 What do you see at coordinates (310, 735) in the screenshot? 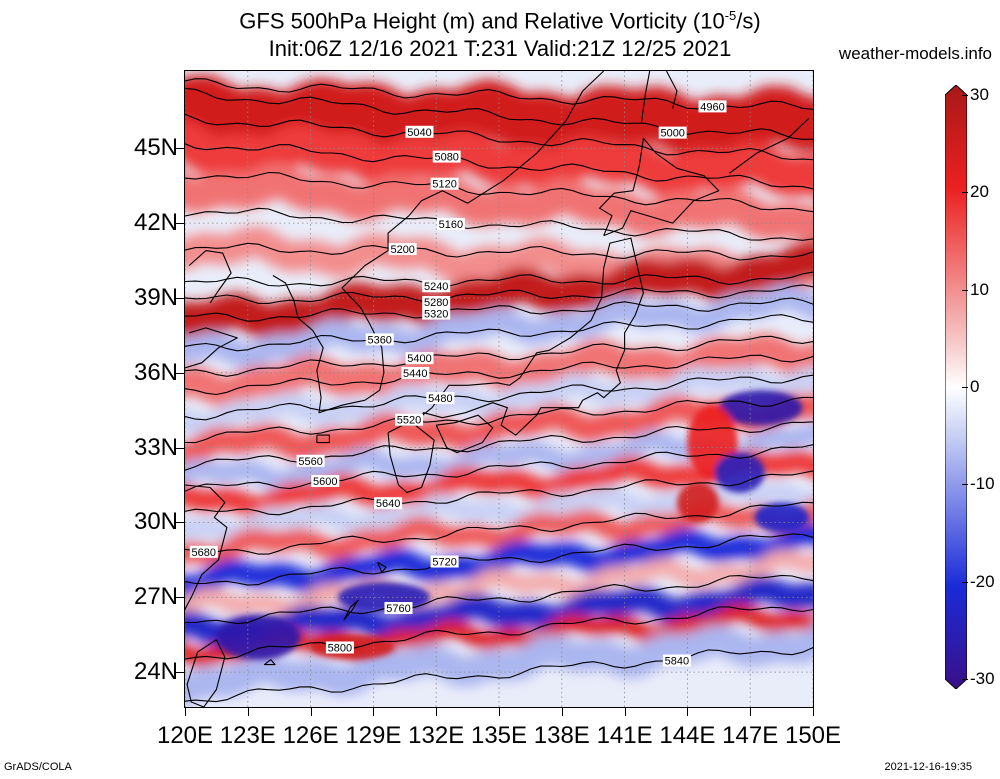
I see `longitude-label: 126E` at bounding box center [310, 735].